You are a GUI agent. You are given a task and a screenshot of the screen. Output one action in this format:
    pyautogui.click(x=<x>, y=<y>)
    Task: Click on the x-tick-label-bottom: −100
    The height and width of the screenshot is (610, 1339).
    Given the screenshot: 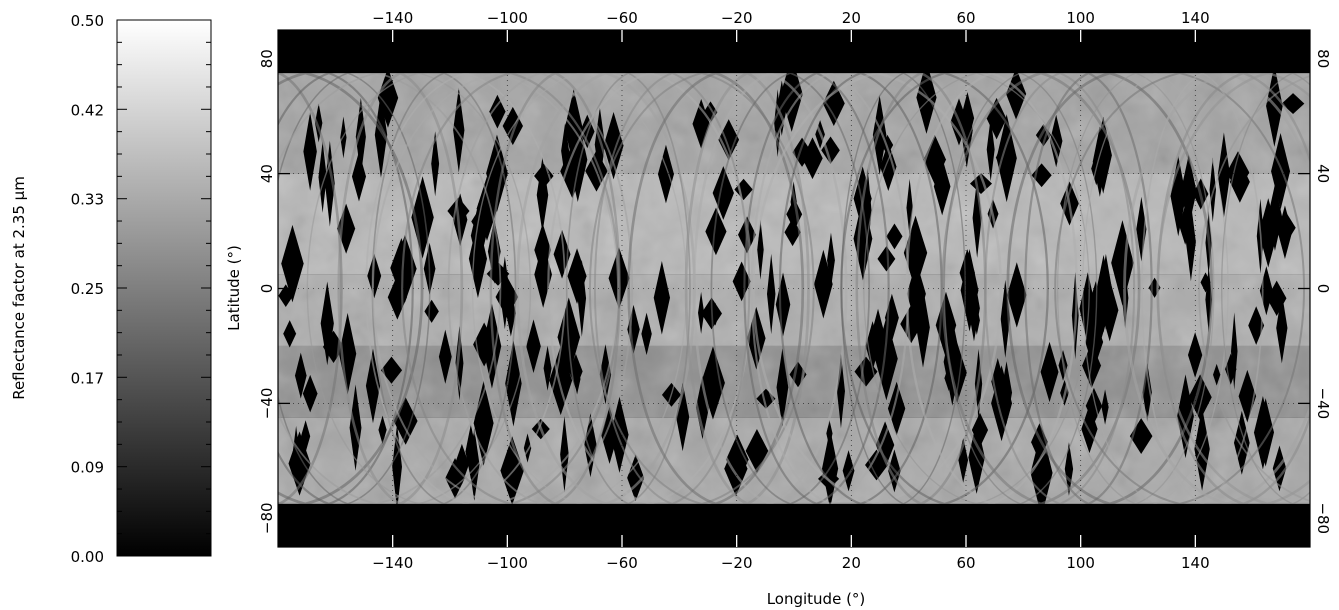 What is the action you would take?
    pyautogui.click(x=507, y=563)
    